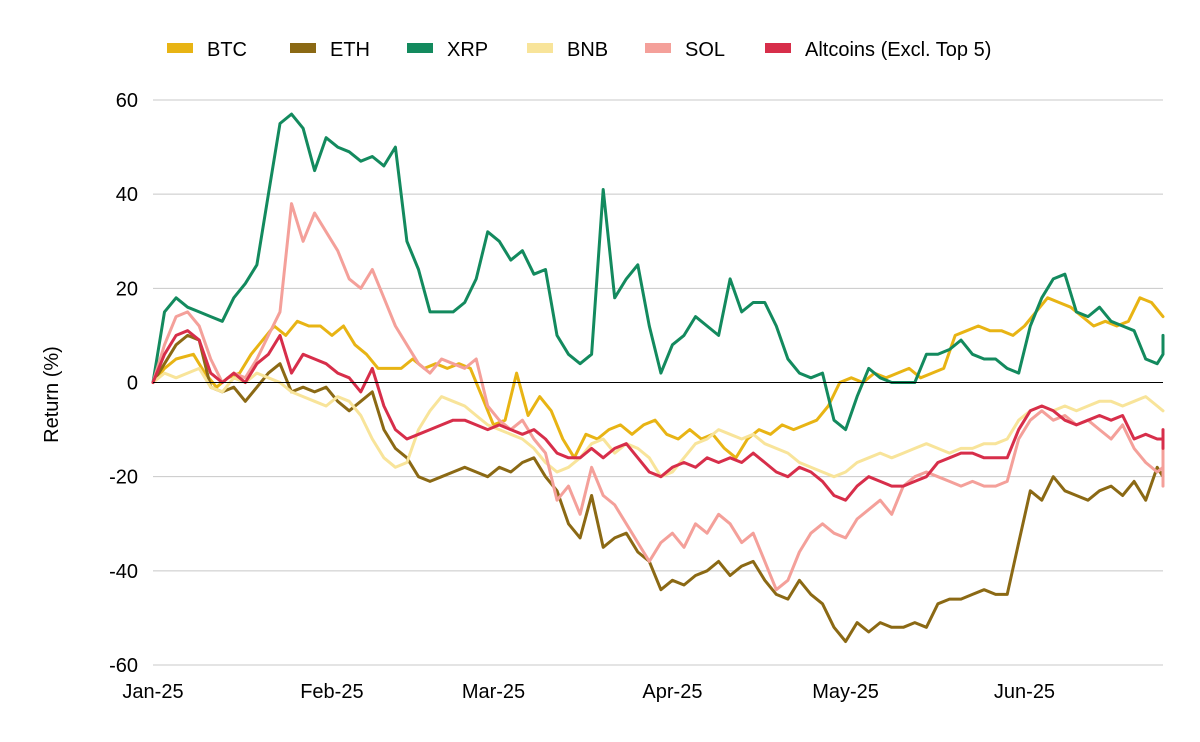 This screenshot has width=1200, height=742. What do you see at coordinates (350, 50) in the screenshot?
I see `legend-label: ETH` at bounding box center [350, 50].